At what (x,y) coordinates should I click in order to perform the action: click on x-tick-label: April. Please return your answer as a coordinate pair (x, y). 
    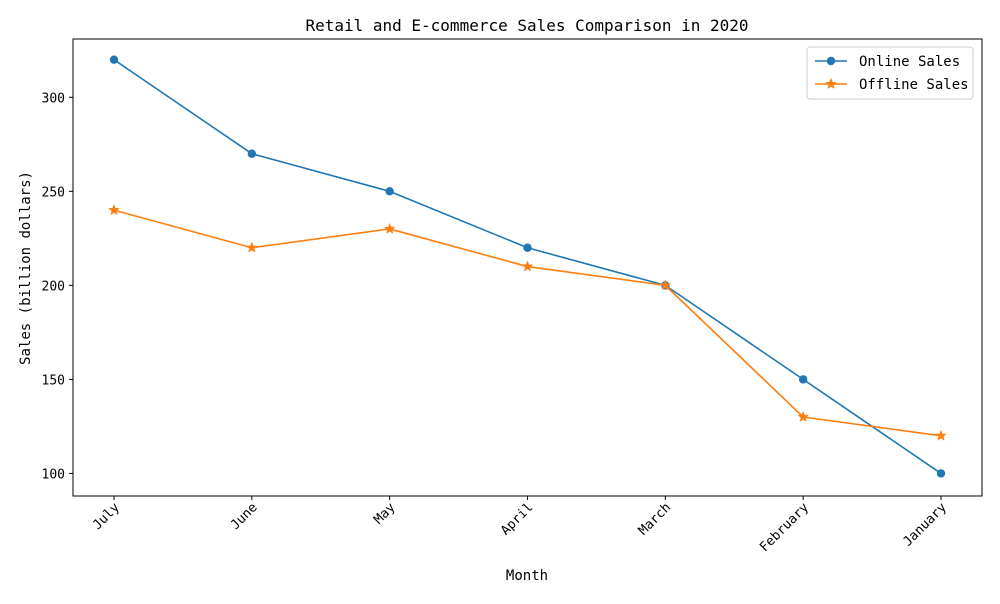
    Looking at the image, I should click on (517, 519).